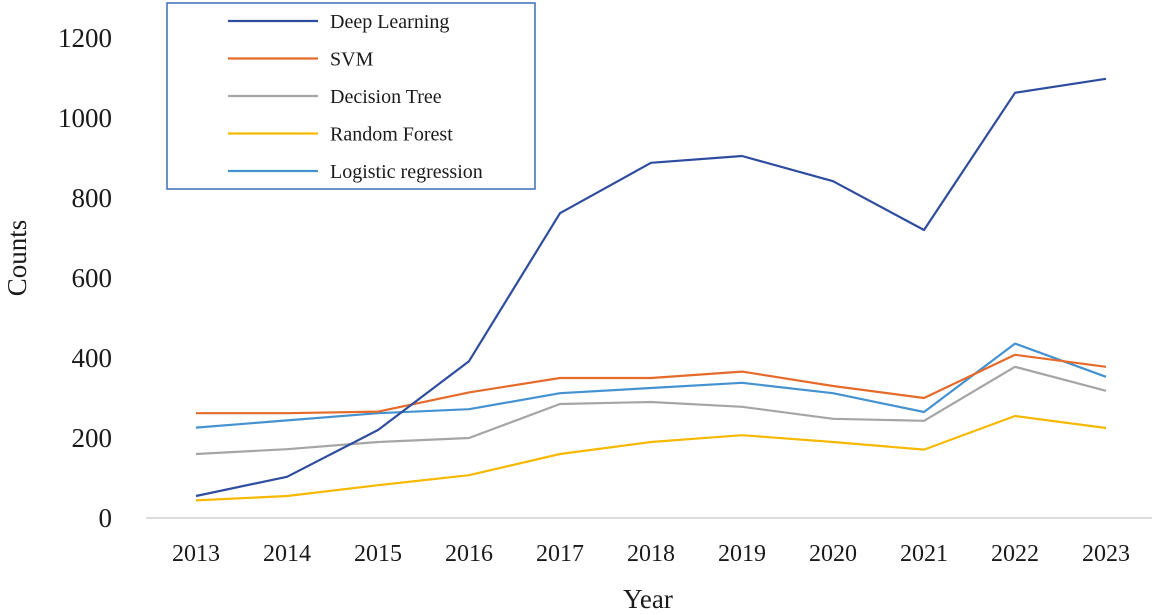 This screenshot has width=1155, height=615. What do you see at coordinates (1106, 554) in the screenshot?
I see `x-tick-label: 2023` at bounding box center [1106, 554].